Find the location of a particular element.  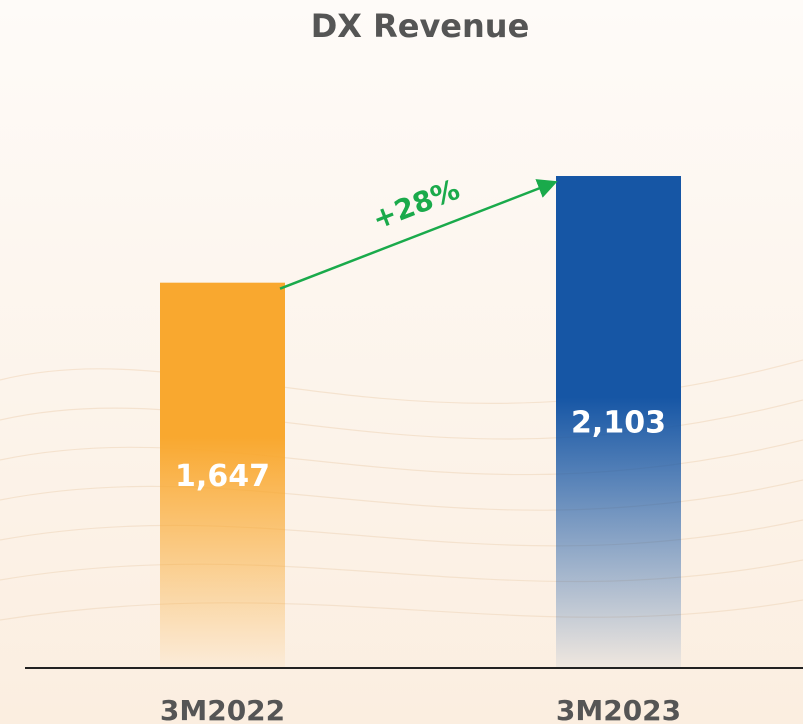

chart-title: DX Revenue is located at coordinates (420, 26).